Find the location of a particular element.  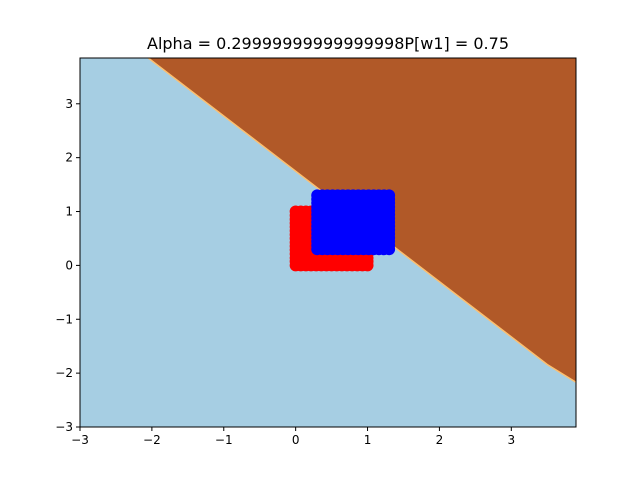

x-tick-label: 0 is located at coordinates (296, 440).